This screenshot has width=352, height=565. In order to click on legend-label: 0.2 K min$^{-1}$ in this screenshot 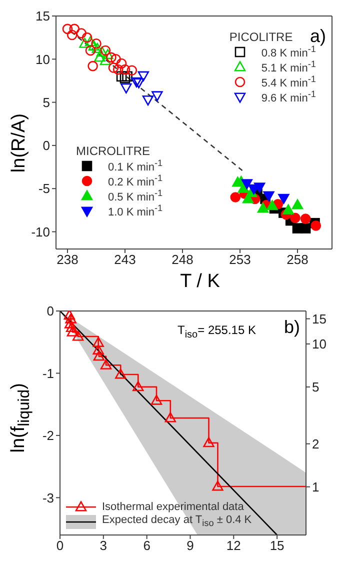, I will do `click(135, 180)`.